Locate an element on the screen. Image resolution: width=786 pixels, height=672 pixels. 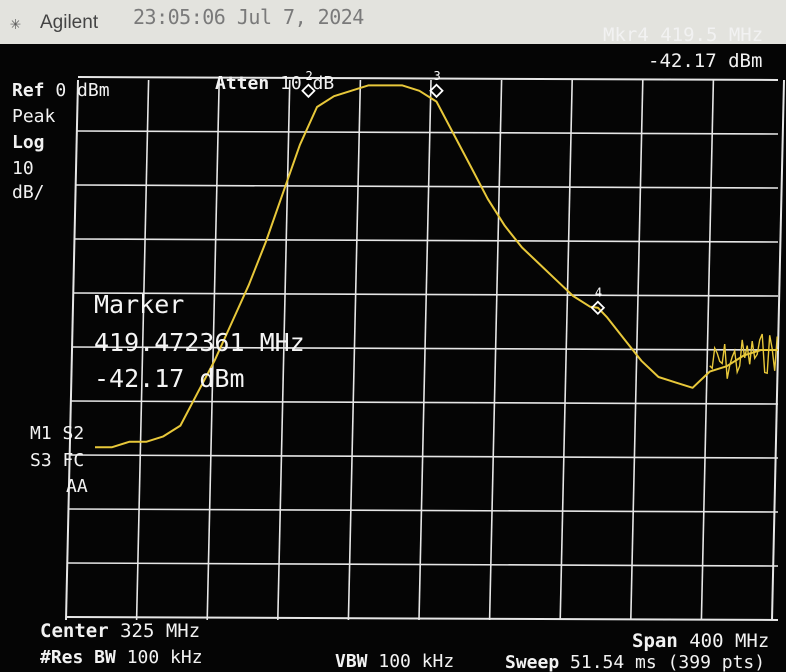
marker-amplitude: -42.17 dBm is located at coordinates (705, 61).